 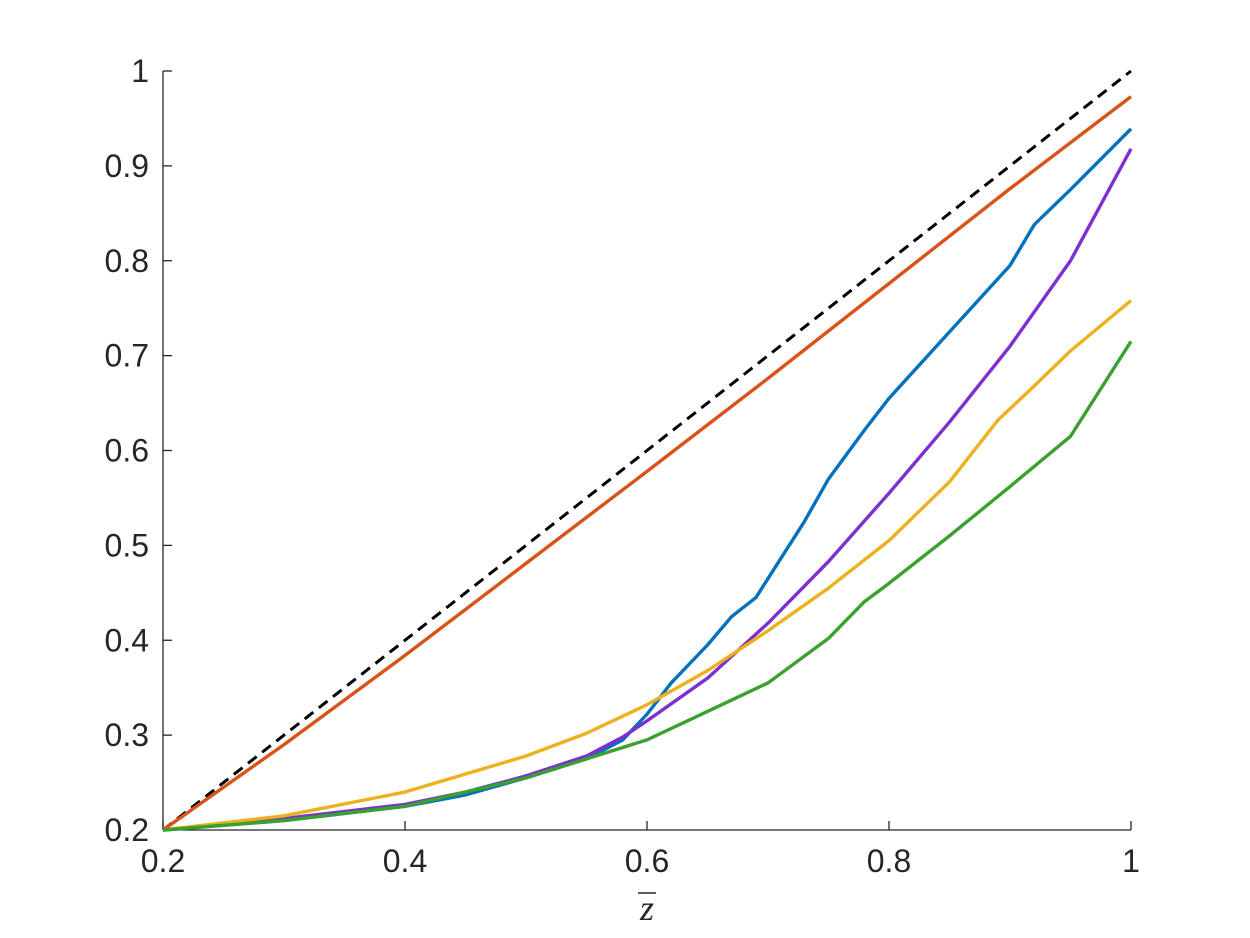 What do you see at coordinates (405, 861) in the screenshot?
I see `x-tick-label: 0.4` at bounding box center [405, 861].